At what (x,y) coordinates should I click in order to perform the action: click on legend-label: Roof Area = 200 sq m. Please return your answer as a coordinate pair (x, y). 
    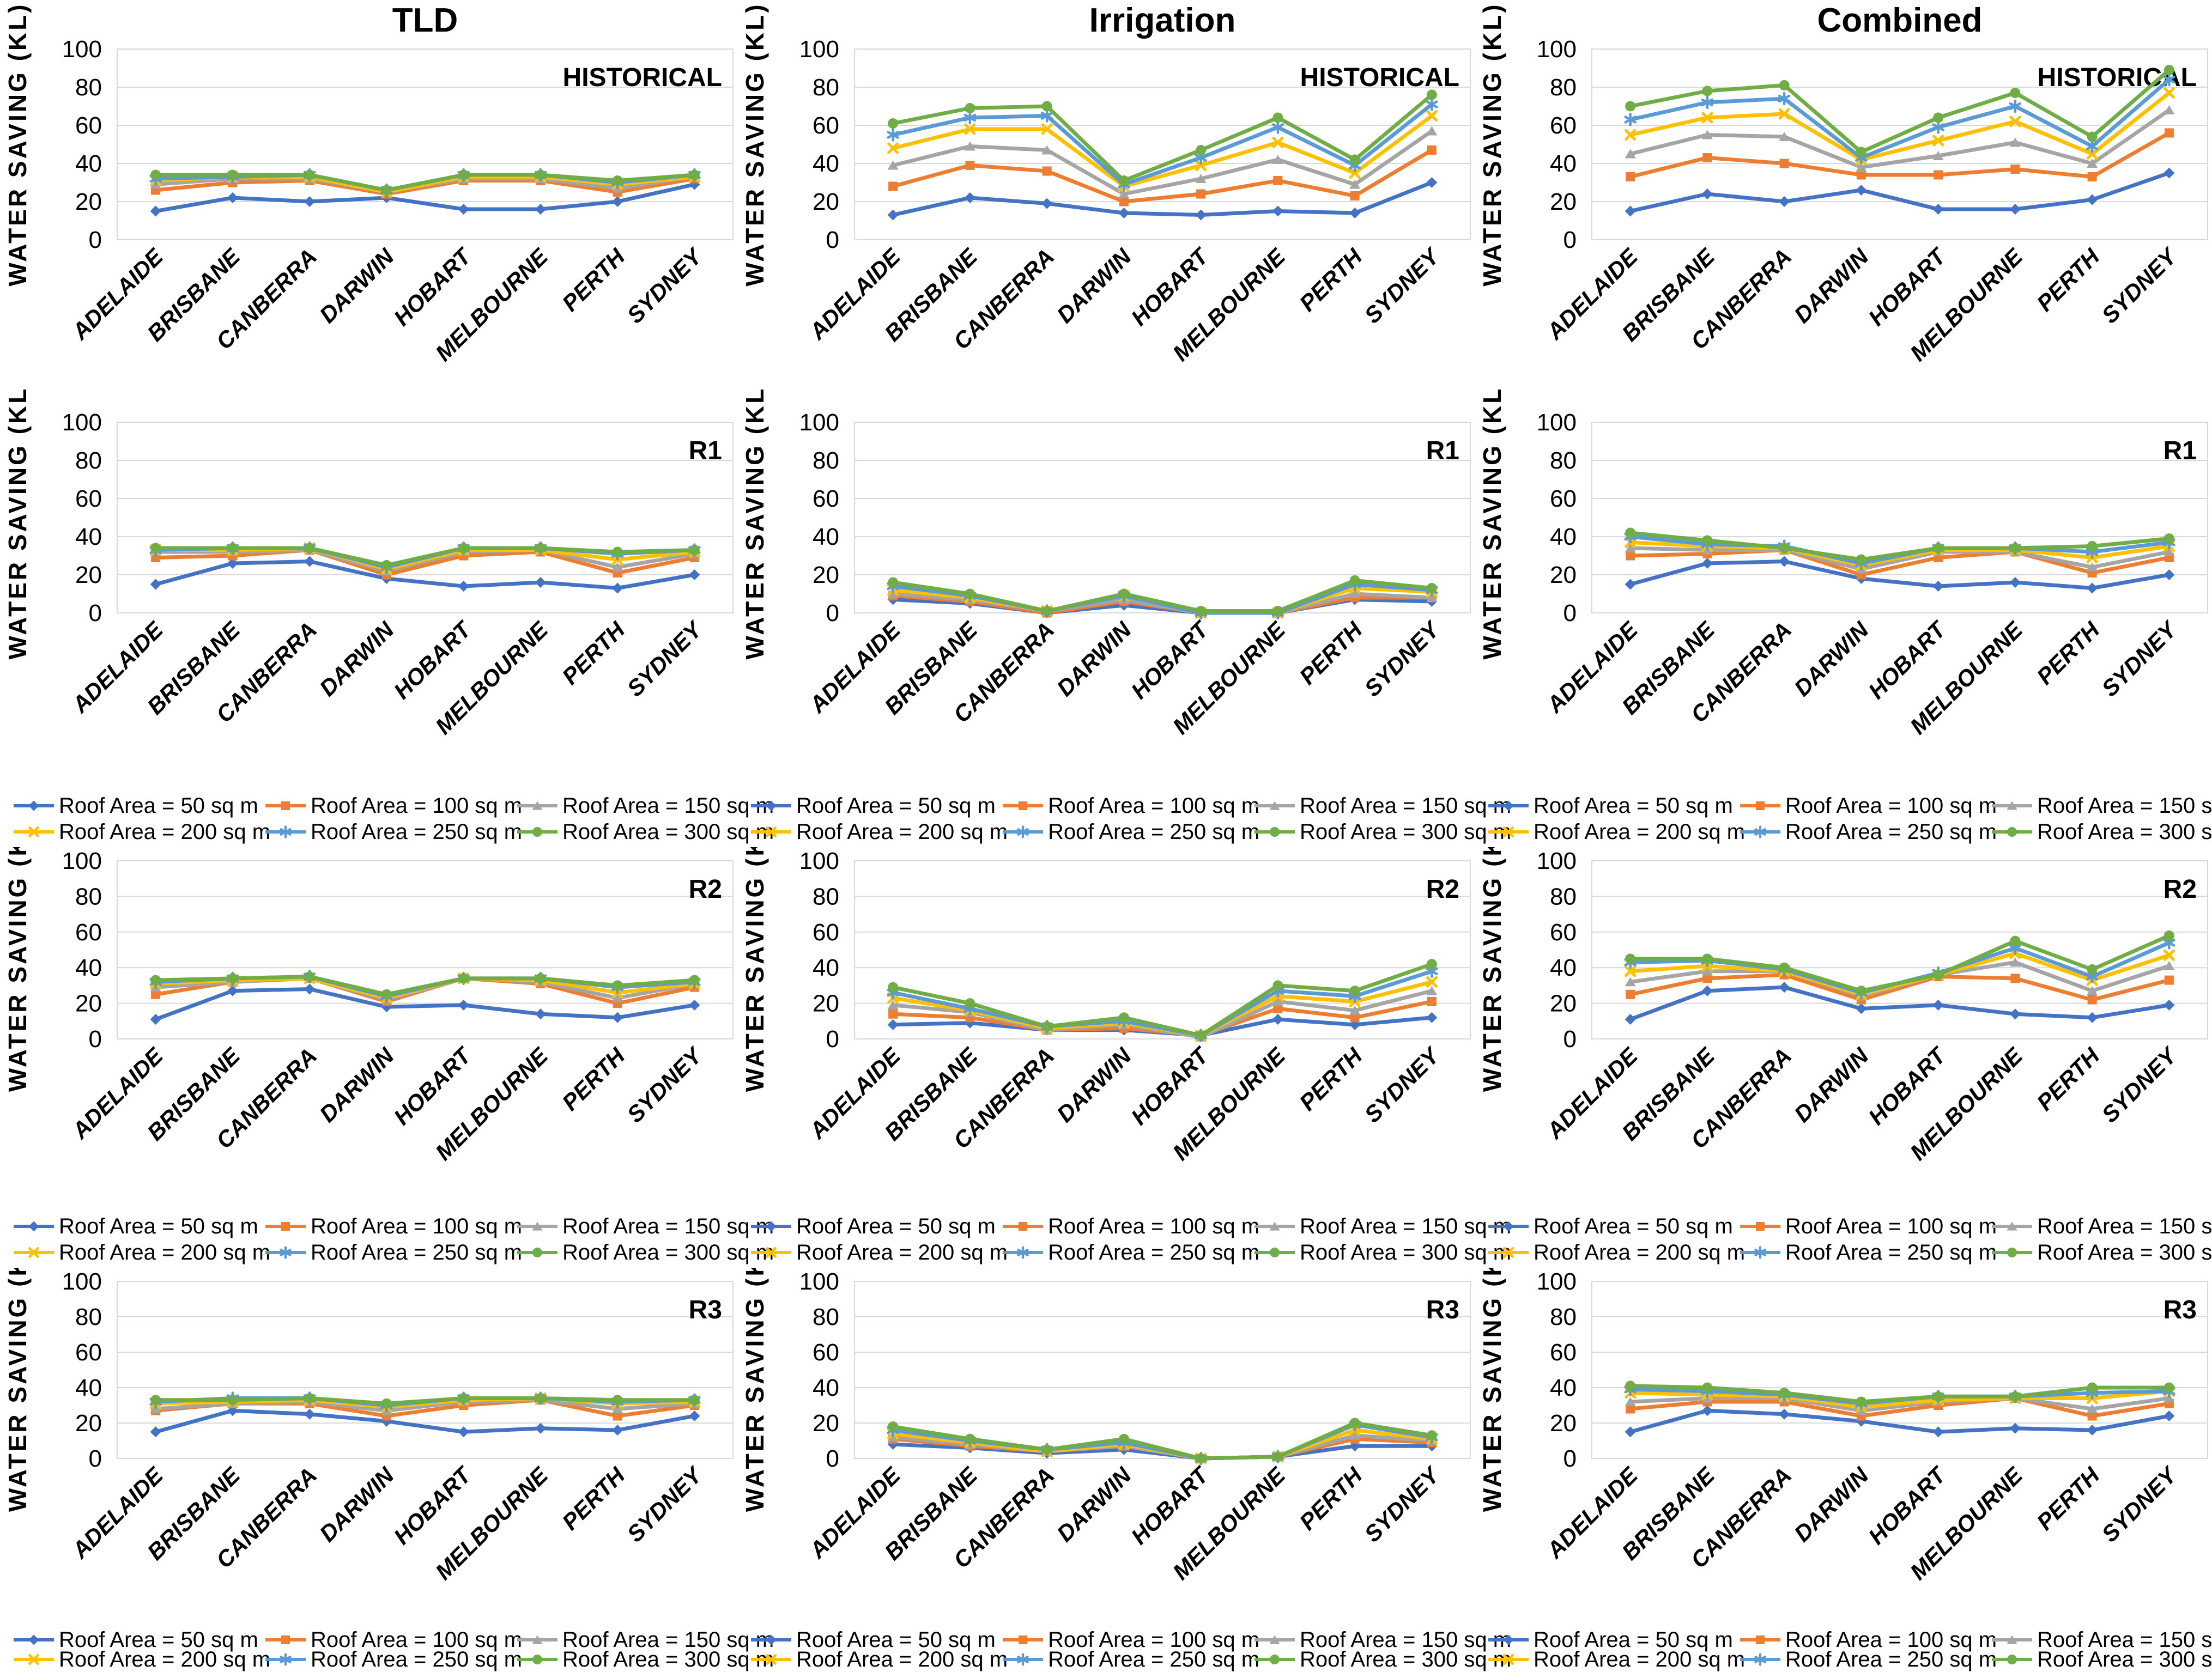
    Looking at the image, I should click on (902, 1659).